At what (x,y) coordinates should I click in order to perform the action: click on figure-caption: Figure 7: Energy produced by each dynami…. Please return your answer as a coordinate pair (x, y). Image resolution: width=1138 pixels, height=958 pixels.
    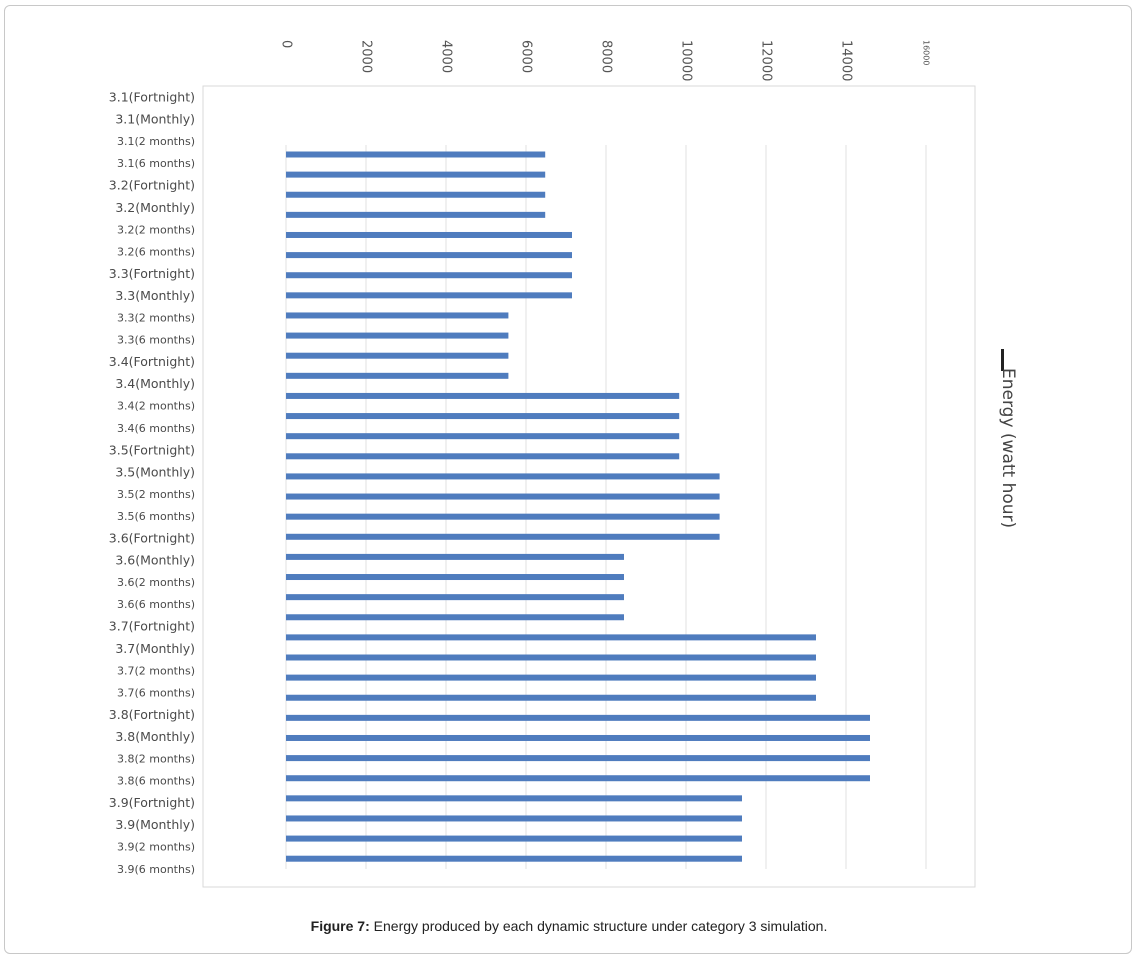
    Looking at the image, I should click on (569, 926).